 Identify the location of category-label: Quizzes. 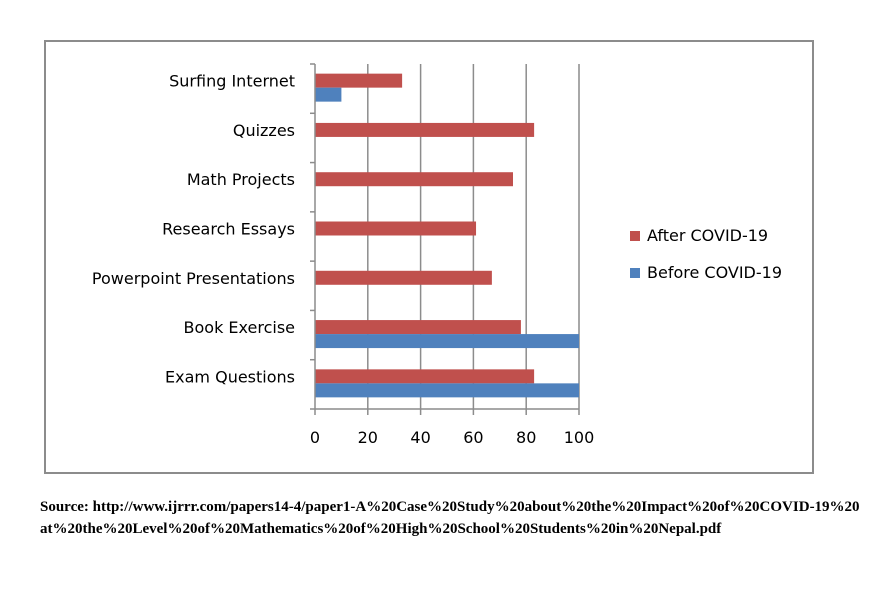
(264, 130).